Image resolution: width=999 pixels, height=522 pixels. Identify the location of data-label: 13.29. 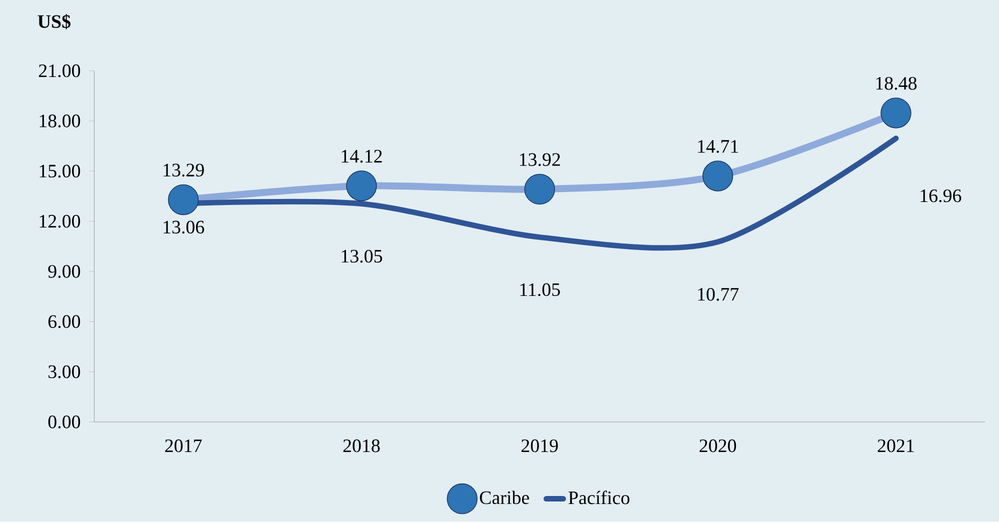
(184, 170).